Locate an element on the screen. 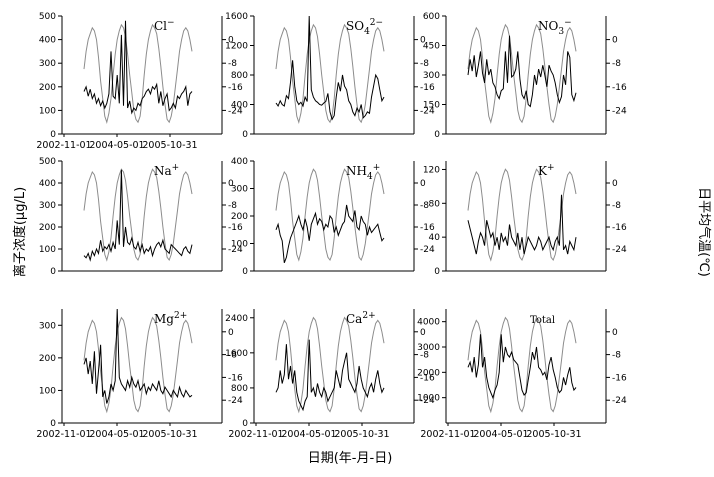  y-tick-label: 500 is located at coordinates (47, 162).